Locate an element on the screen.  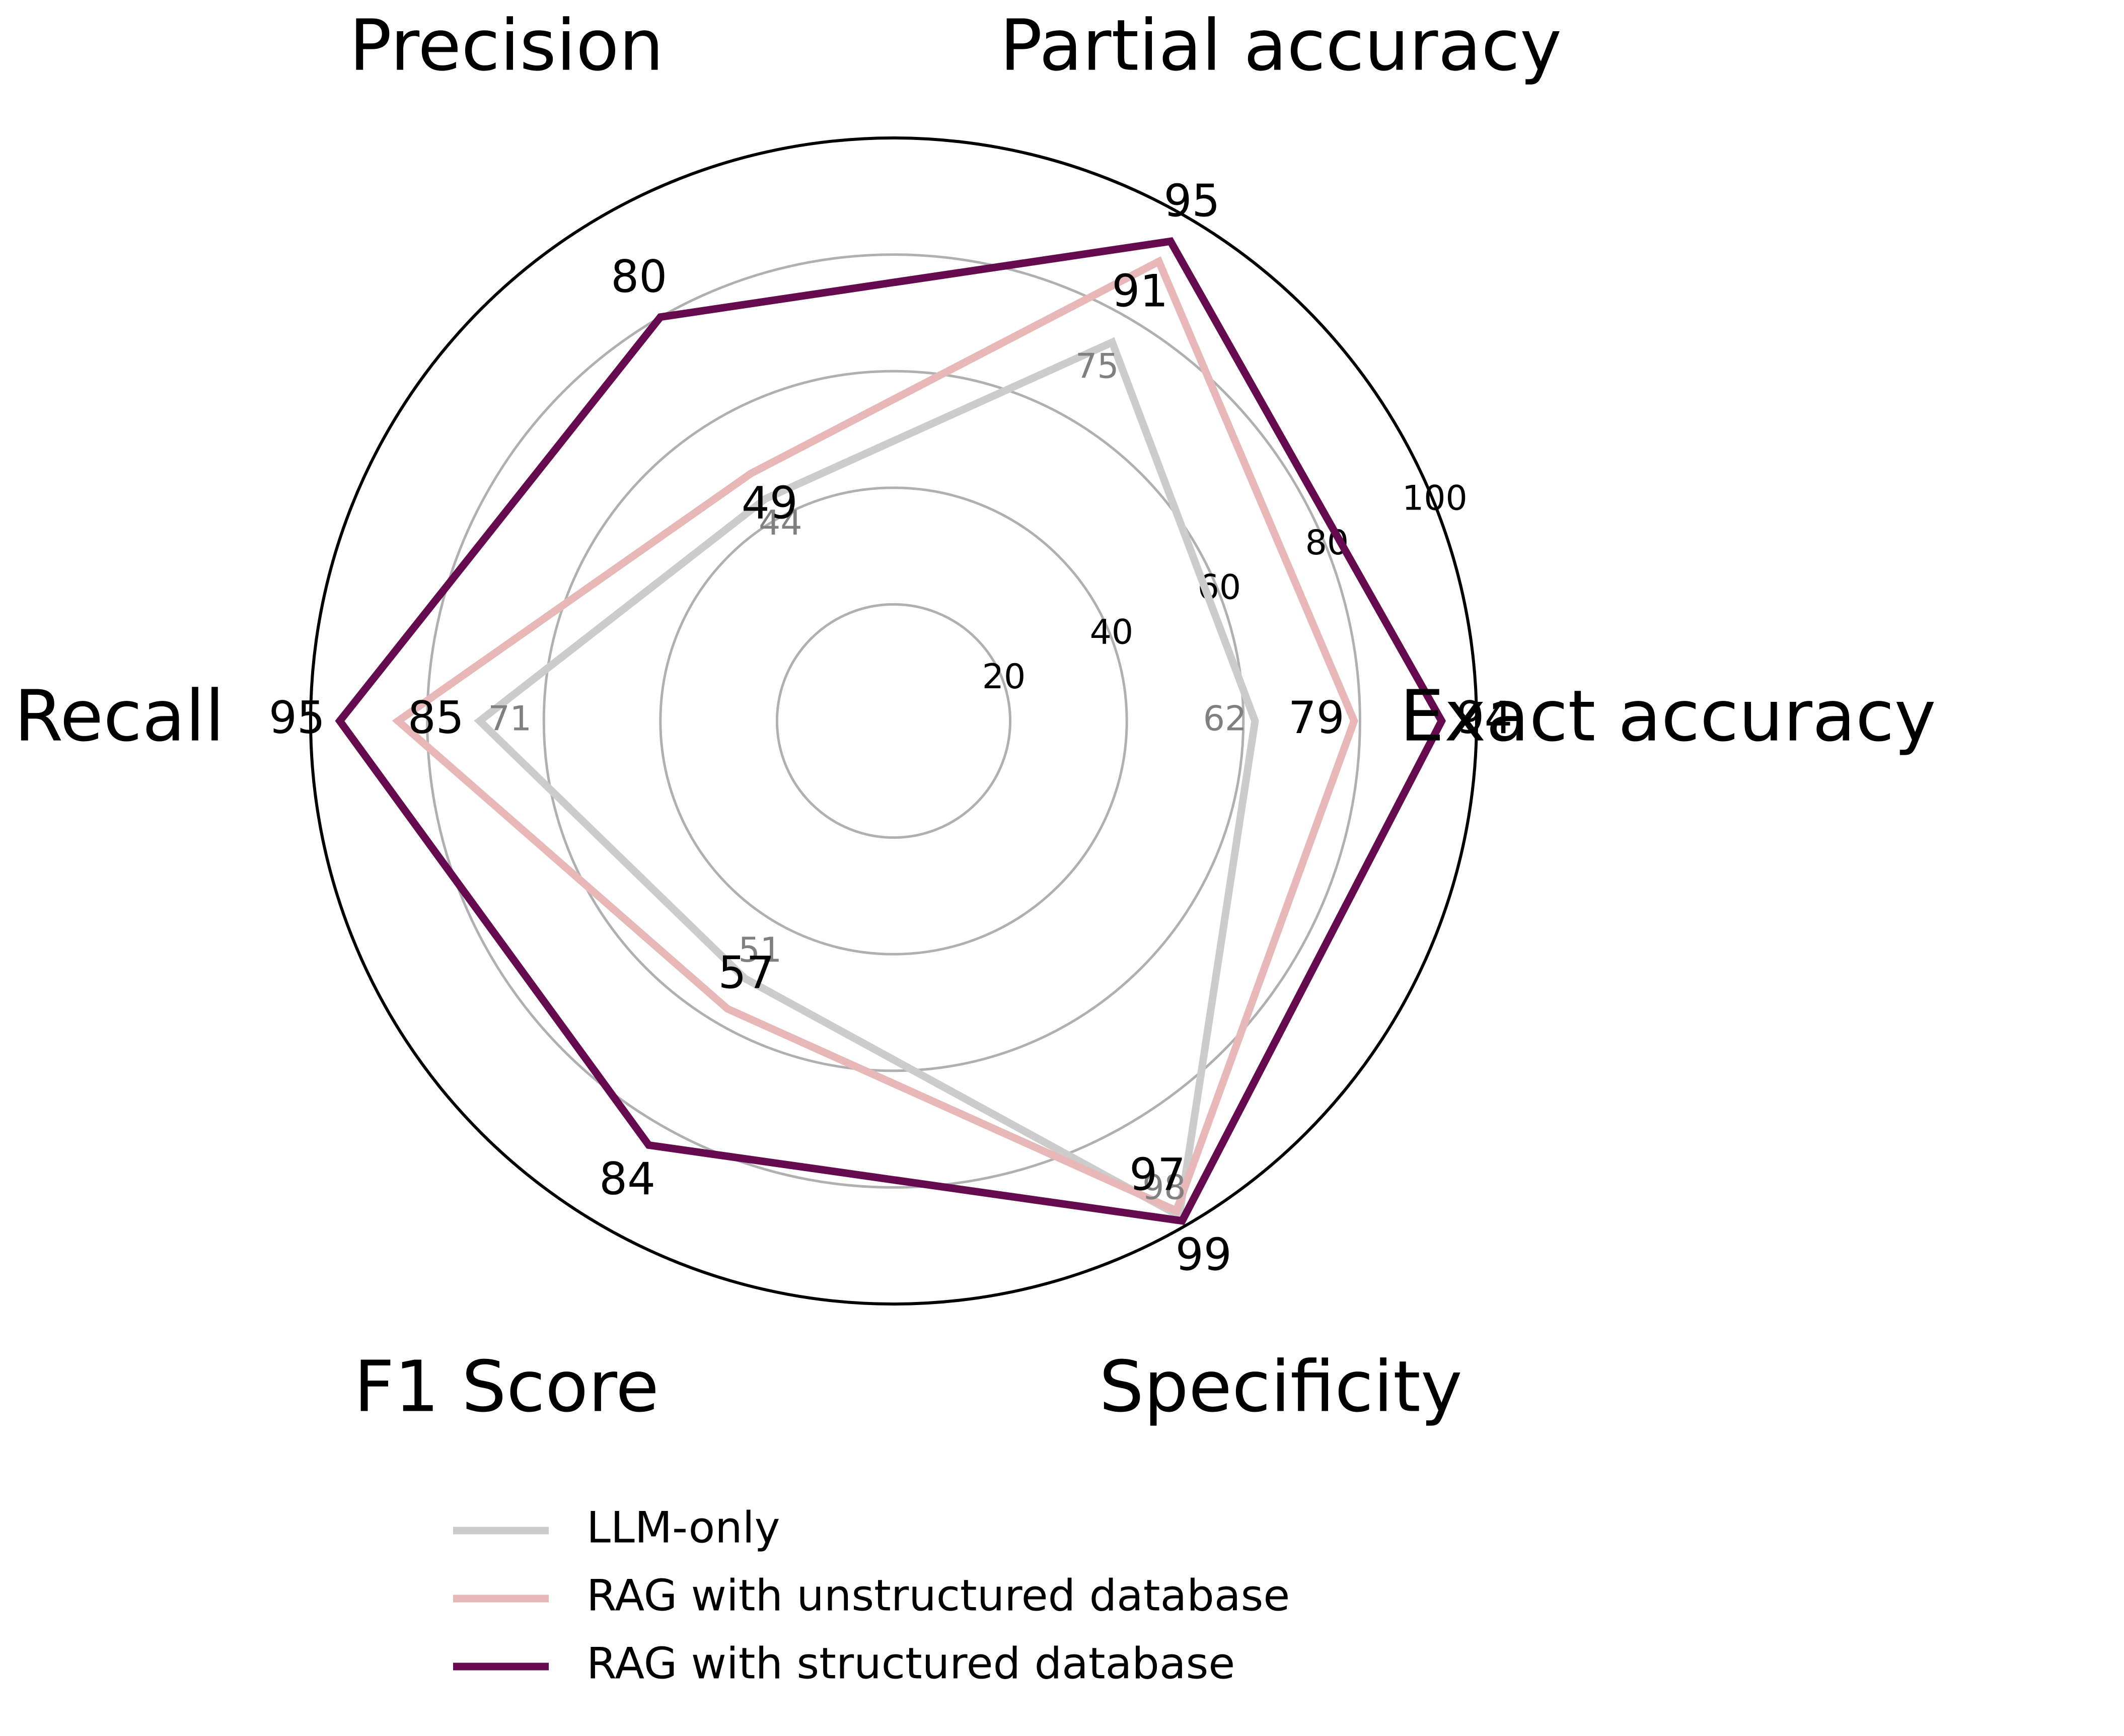
radial-tick-label: 20 is located at coordinates (1004, 677).